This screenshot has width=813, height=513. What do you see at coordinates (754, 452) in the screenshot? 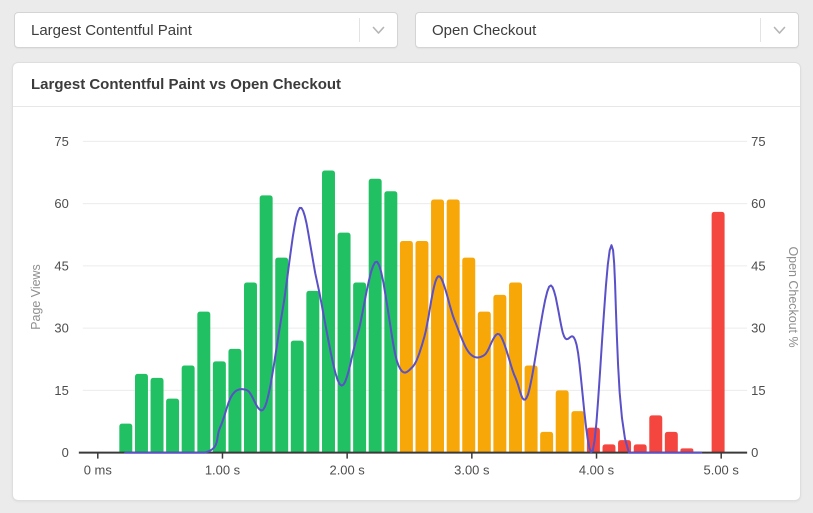
I see `right-axis-tick-label: 0` at bounding box center [754, 452].